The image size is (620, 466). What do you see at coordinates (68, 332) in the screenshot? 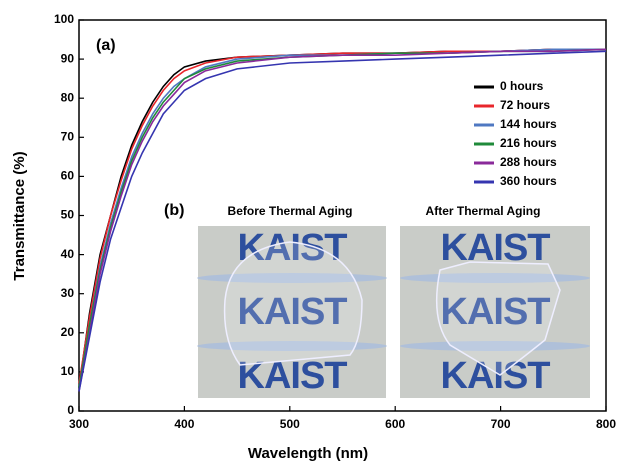
I see `y-tick-label: 20` at bounding box center [68, 332].